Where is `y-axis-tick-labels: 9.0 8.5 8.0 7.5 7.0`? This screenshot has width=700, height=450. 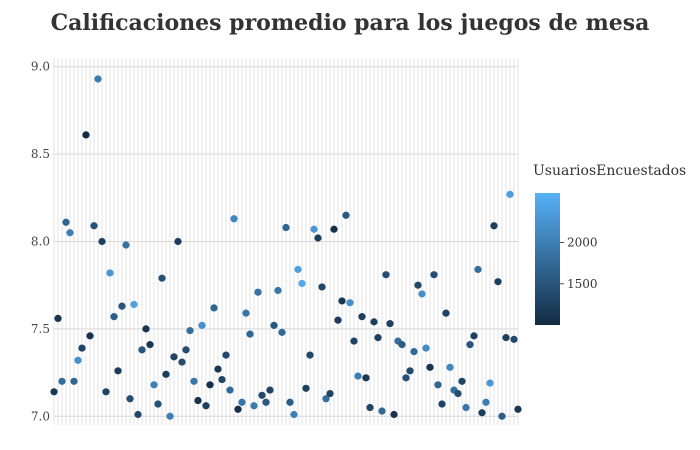 y-axis-tick-labels: 9.0 8.5 8.0 7.5 7.0 is located at coordinates (40, 242).